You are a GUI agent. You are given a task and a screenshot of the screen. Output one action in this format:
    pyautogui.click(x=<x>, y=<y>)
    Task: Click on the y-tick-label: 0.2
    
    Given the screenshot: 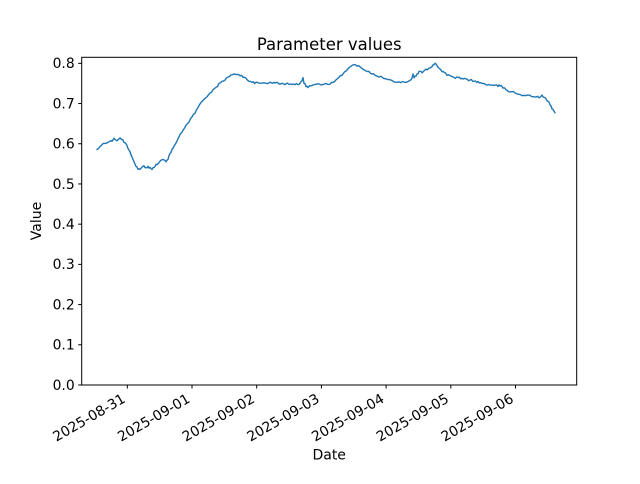 What is the action you would take?
    pyautogui.click(x=64, y=305)
    